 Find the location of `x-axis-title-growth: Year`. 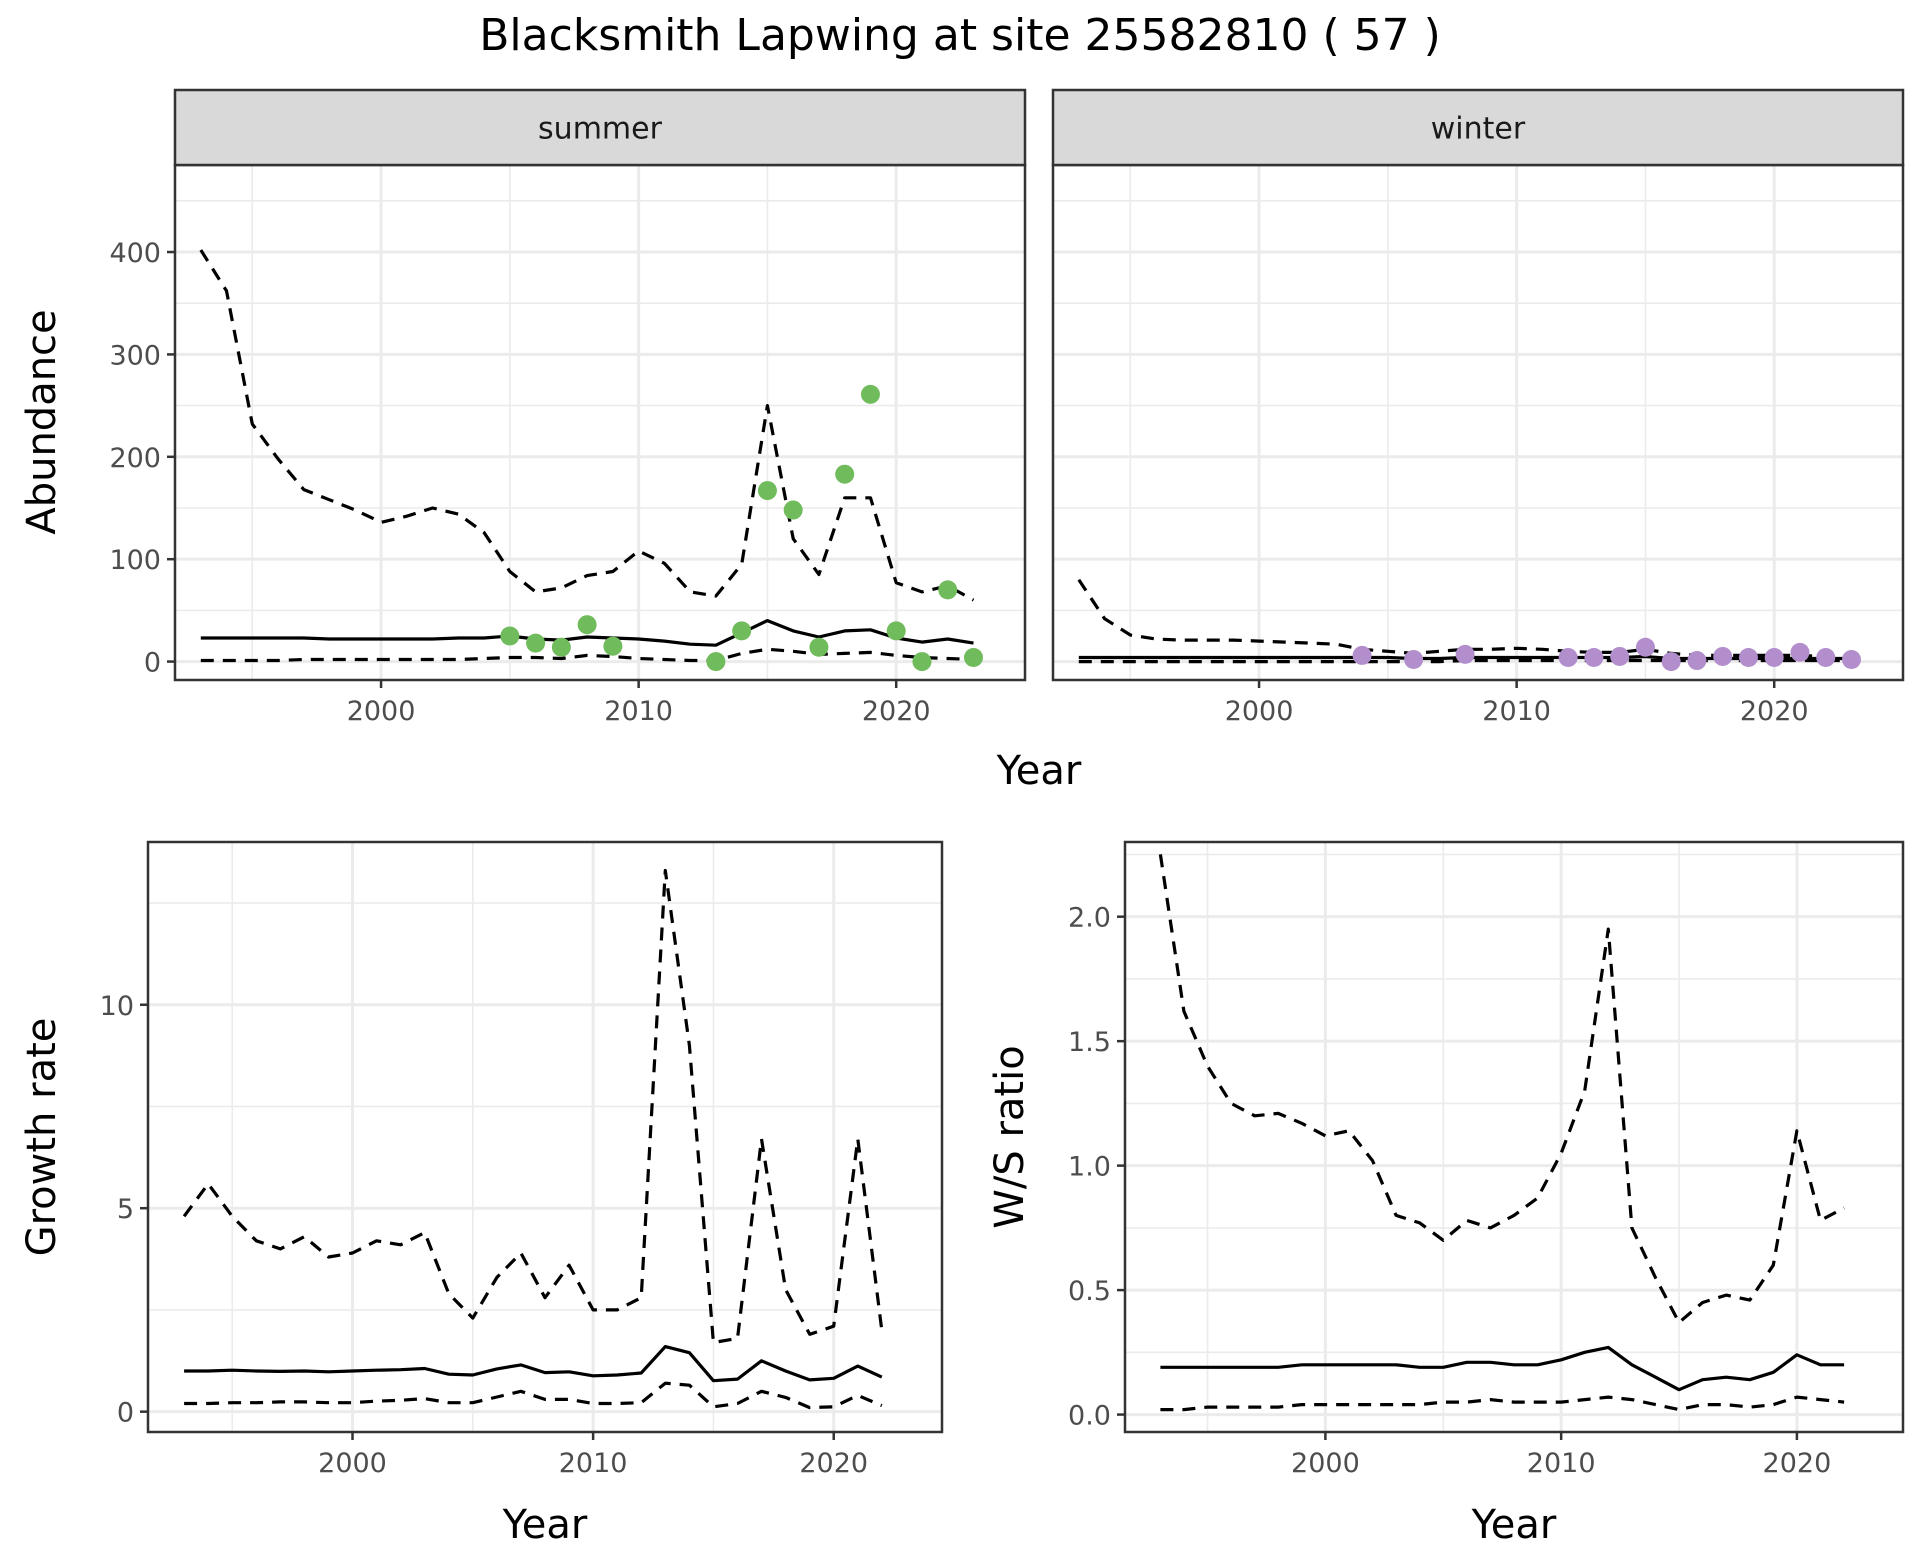

x-axis-title-growth: Year is located at coordinates (545, 1525).